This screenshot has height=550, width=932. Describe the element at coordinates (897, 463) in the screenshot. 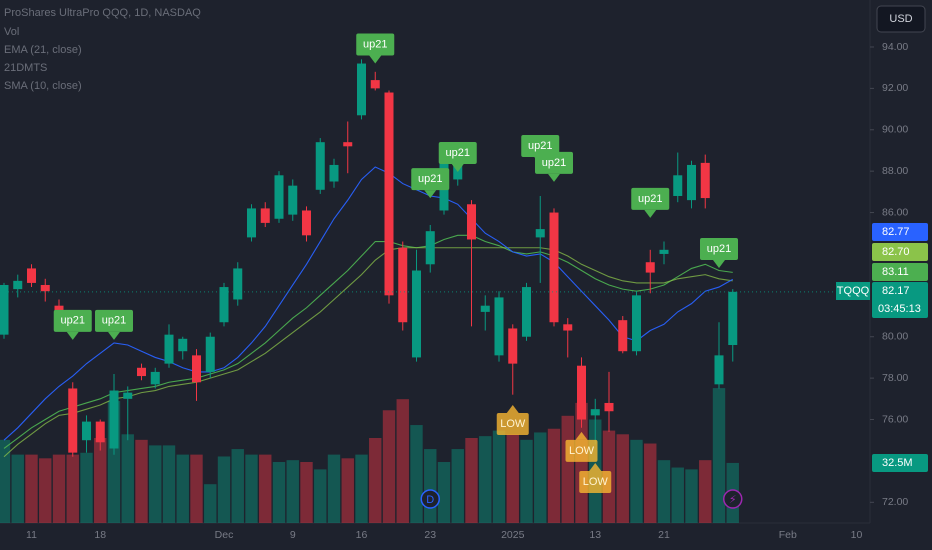

I see `volume-price-label: 32.5M` at that location.